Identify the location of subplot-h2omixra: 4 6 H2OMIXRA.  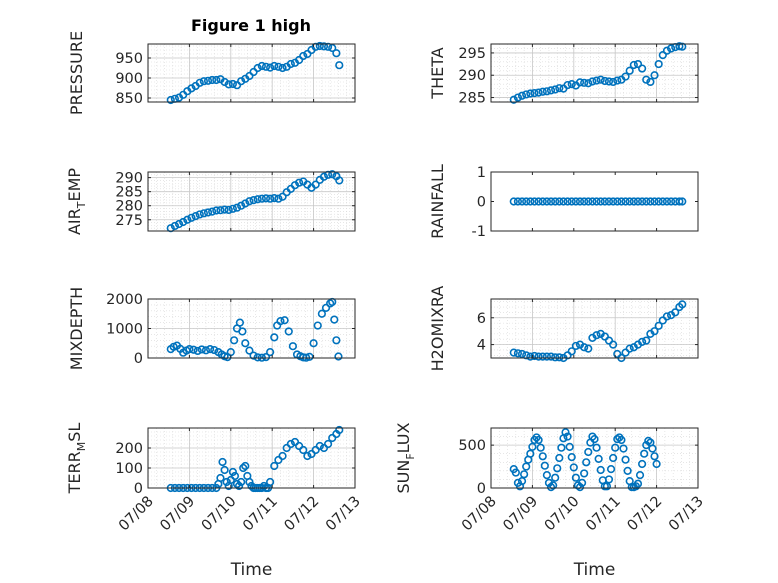
(563, 328).